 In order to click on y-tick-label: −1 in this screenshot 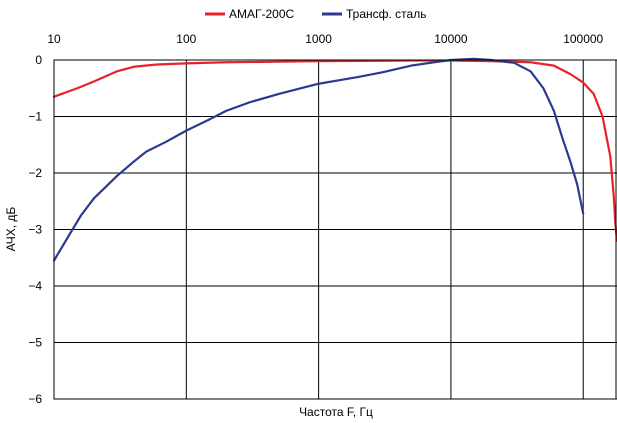, I will do `click(35, 117)`.